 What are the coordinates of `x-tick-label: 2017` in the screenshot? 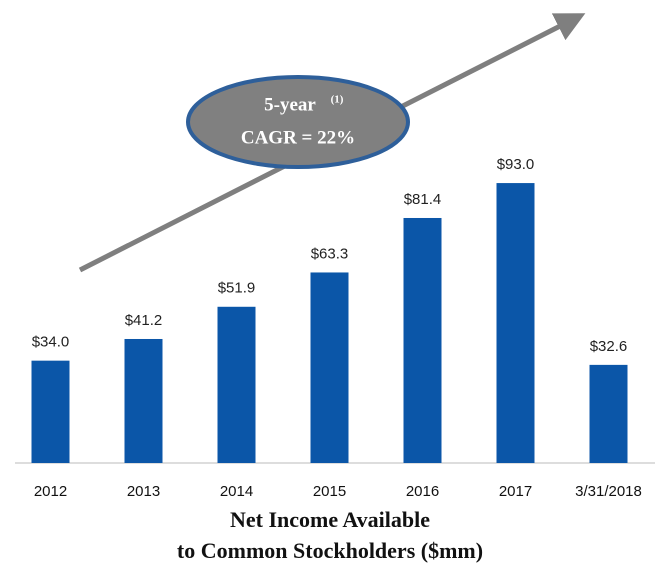 It's located at (515, 491).